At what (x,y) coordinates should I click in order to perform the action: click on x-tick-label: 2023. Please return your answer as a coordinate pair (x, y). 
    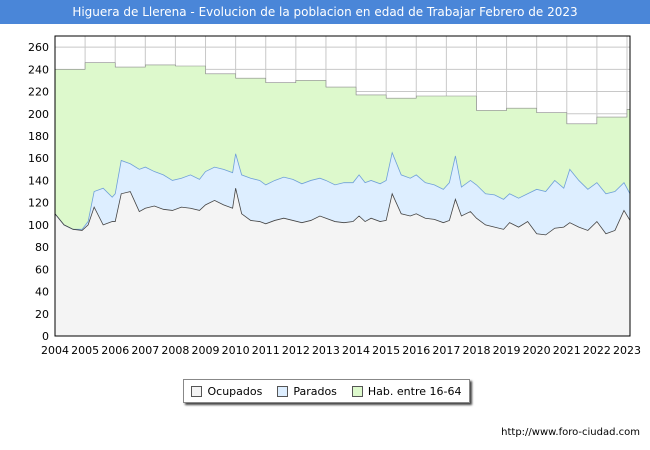
    Looking at the image, I should click on (627, 349).